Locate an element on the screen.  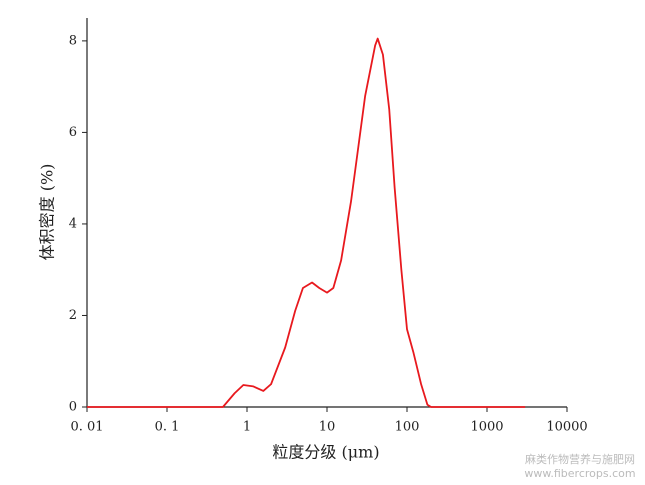
x-tick-label: 0. 1 is located at coordinates (167, 427).